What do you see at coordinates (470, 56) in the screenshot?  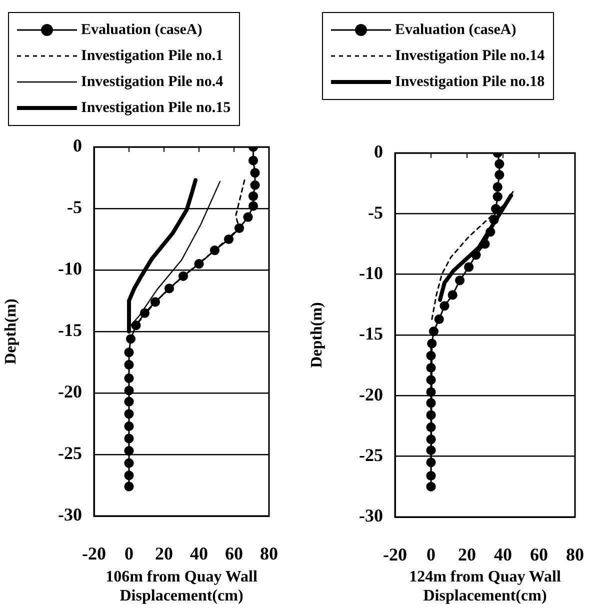 I see `legend-label: Investigation Pile no.14` at bounding box center [470, 56].